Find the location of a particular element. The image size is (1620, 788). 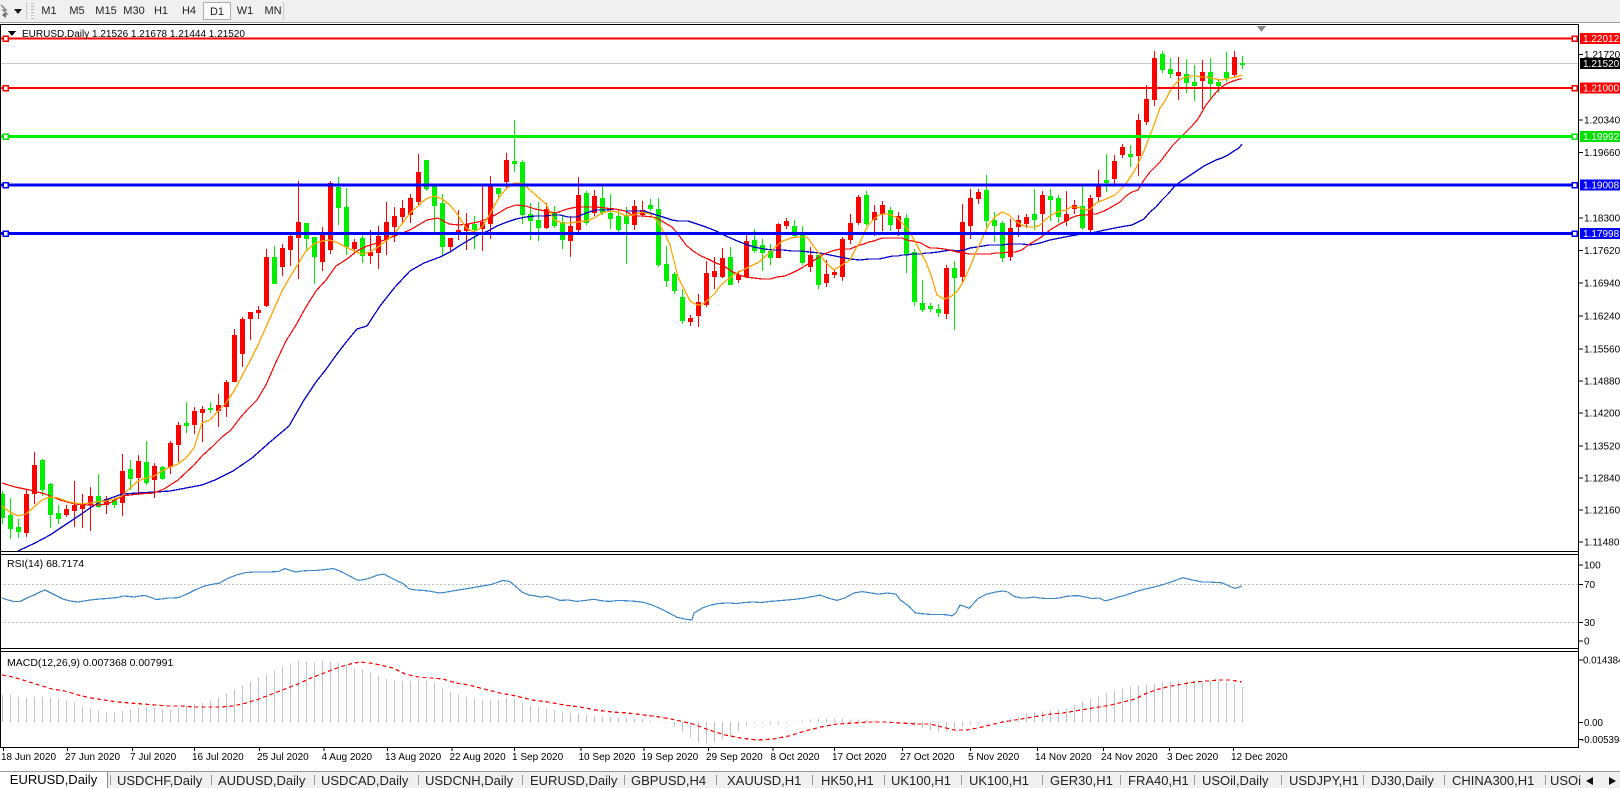

svg-text: 13 Aug 2020 is located at coordinates (413, 757).